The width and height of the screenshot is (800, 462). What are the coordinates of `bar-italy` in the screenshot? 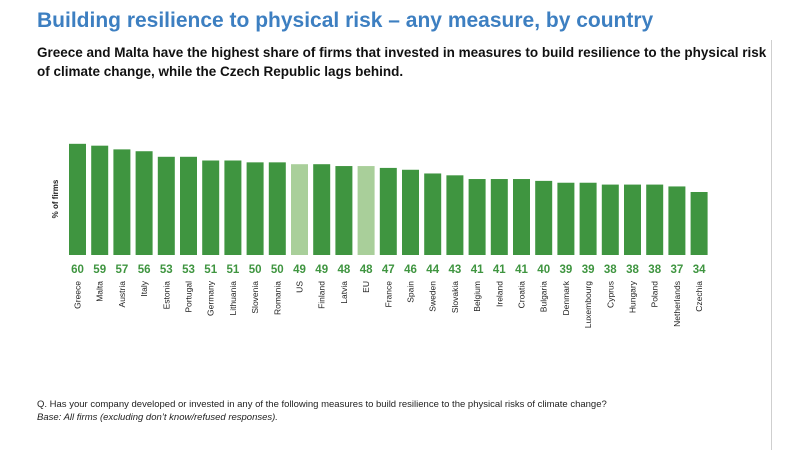 It's located at (144, 203).